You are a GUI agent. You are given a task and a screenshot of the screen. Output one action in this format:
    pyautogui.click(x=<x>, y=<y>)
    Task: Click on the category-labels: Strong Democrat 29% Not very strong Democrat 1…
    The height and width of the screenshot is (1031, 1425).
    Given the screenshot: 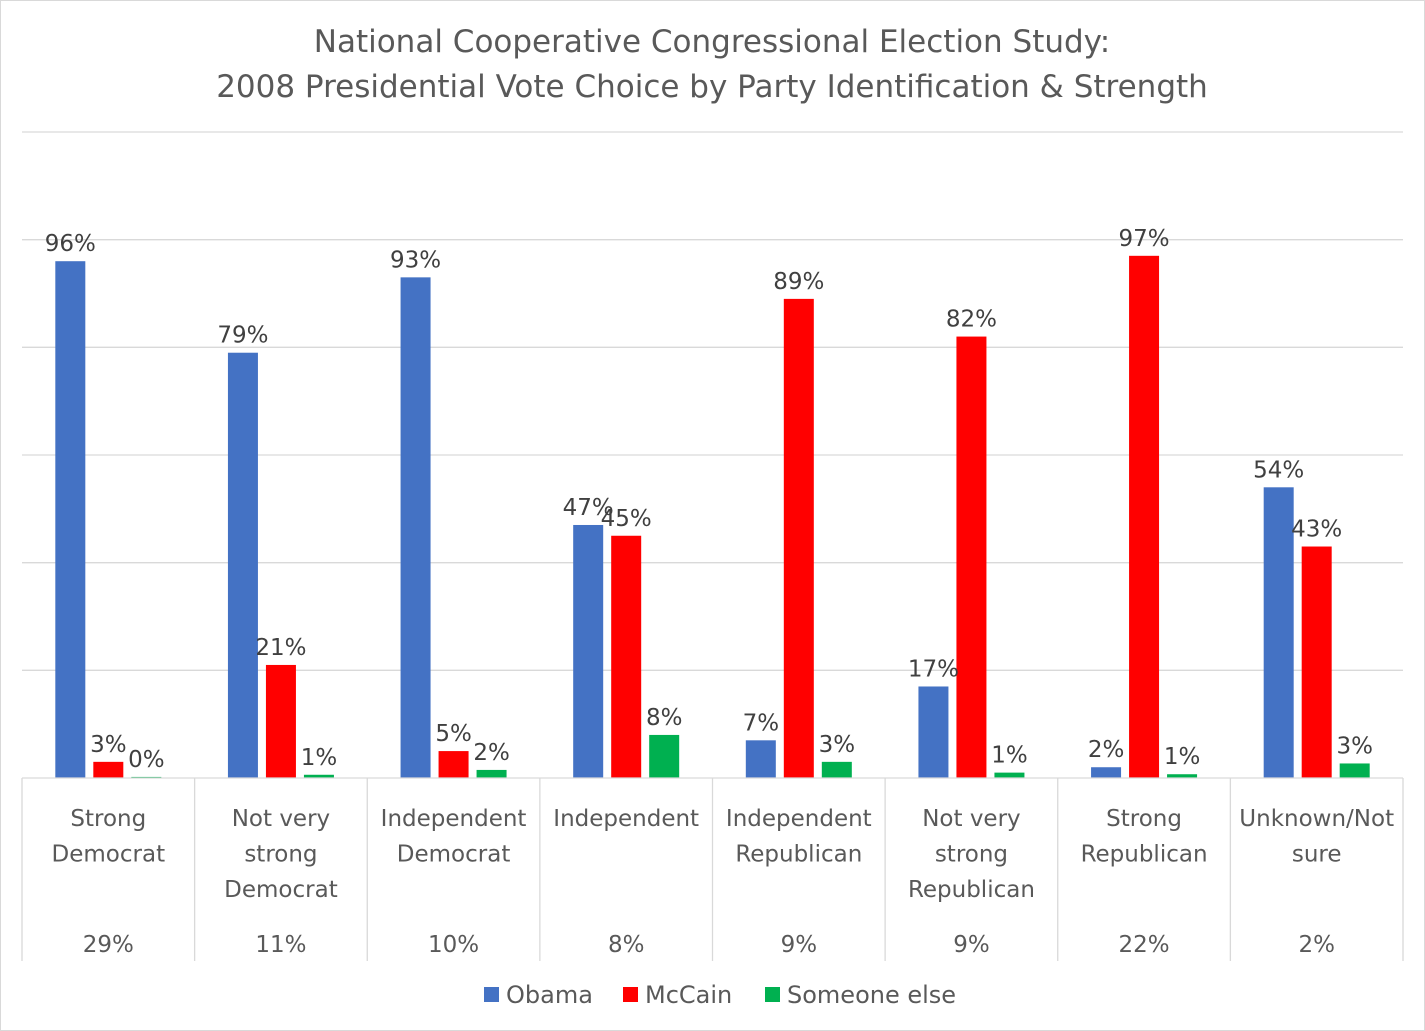 What is the action you would take?
    pyautogui.click(x=723, y=882)
    